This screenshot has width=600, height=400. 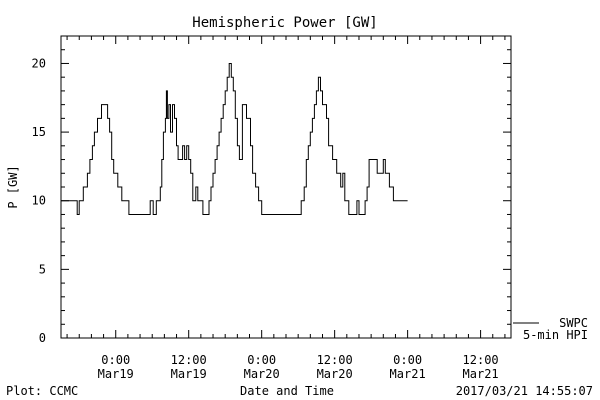 I want to click on legend: SWPC 5-min HPI, so click(x=550, y=329).